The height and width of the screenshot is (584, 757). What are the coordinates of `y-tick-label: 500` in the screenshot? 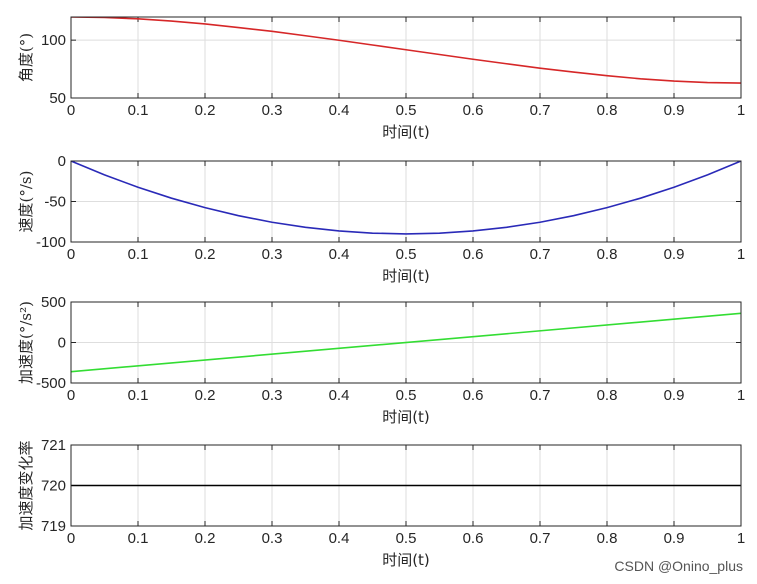 It's located at (53, 302).